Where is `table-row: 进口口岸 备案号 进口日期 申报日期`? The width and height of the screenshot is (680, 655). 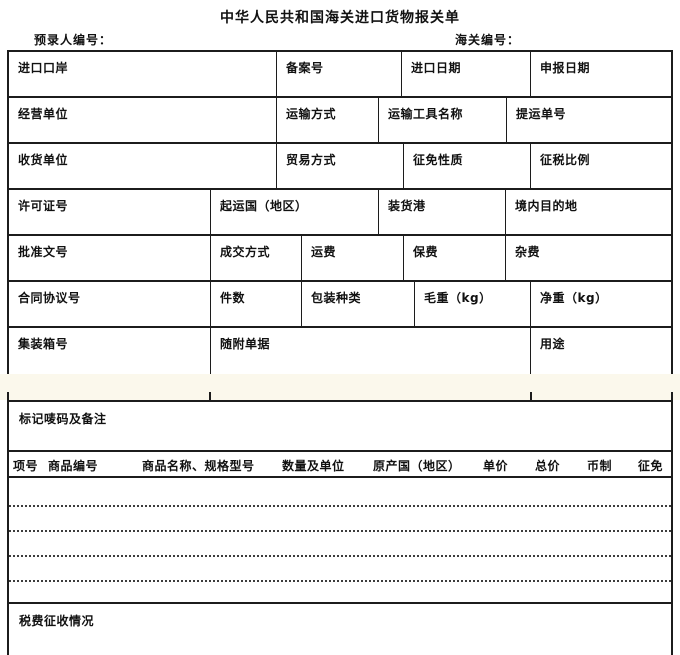 table-row: 进口口岸 备案号 进口日期 申报日期 is located at coordinates (340, 75).